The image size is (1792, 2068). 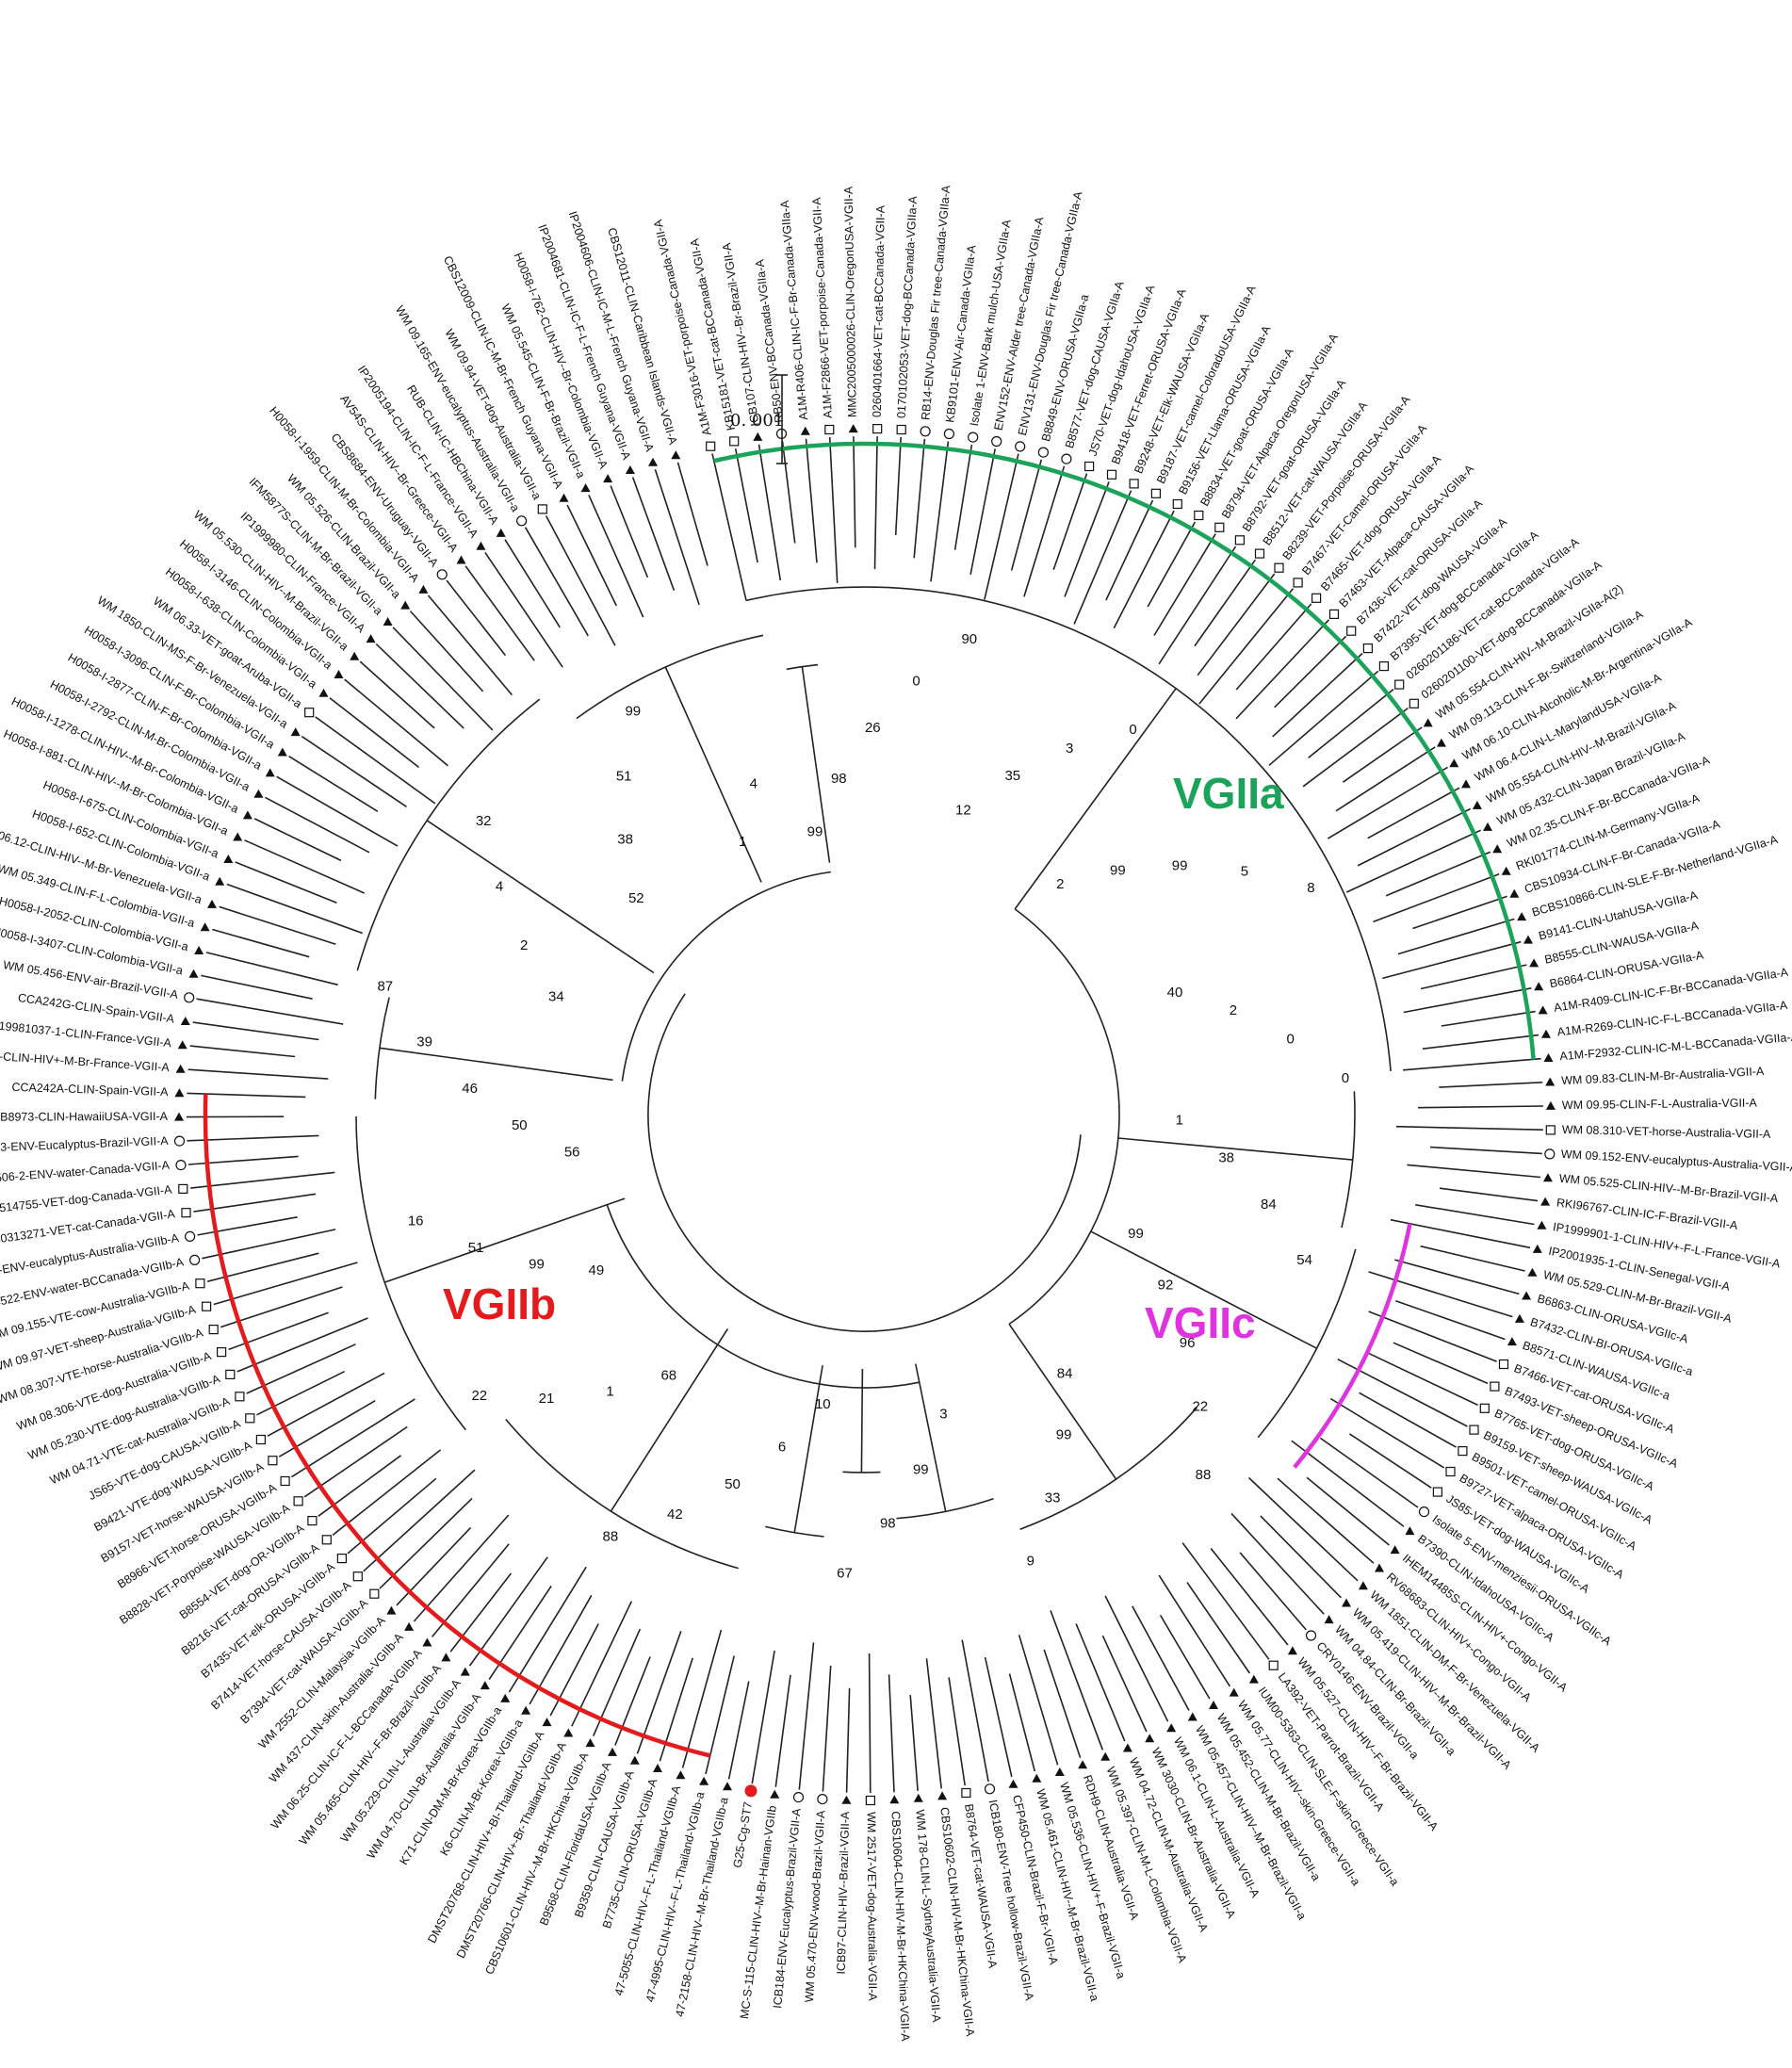 I want to click on taxon-label: ICB184-ENV-Eucalyptus-Brazil-VGII-A, so click(x=787, y=1908).